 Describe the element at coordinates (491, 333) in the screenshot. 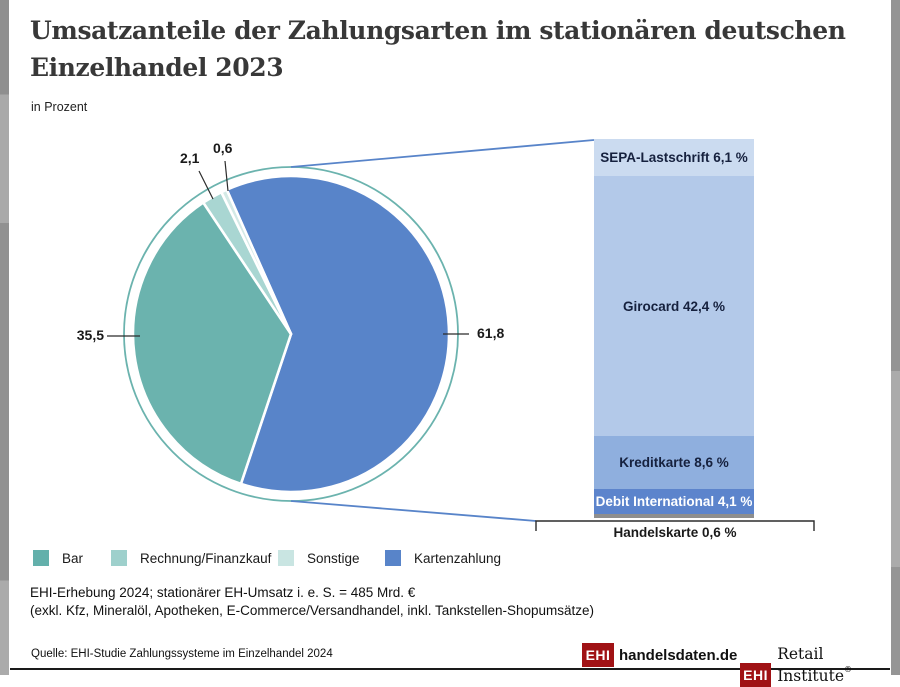

I see `pie-value-kartenzahlung: 61,8` at that location.